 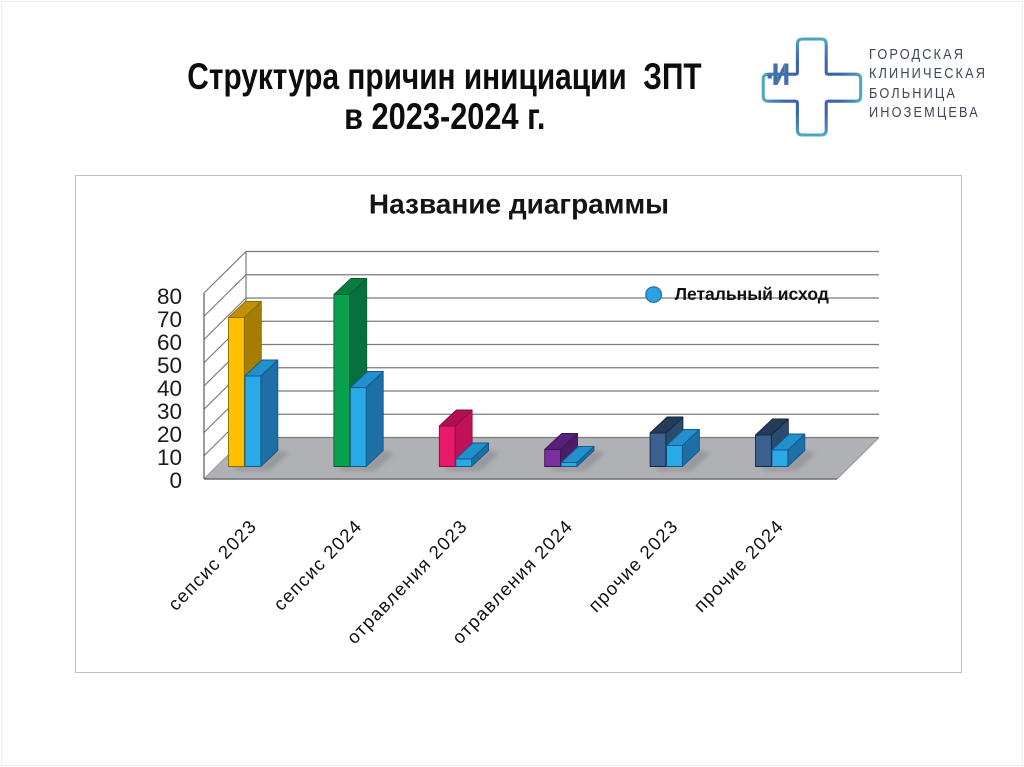 What do you see at coordinates (169, 319) in the screenshot?
I see `svg-text: 70` at bounding box center [169, 319].